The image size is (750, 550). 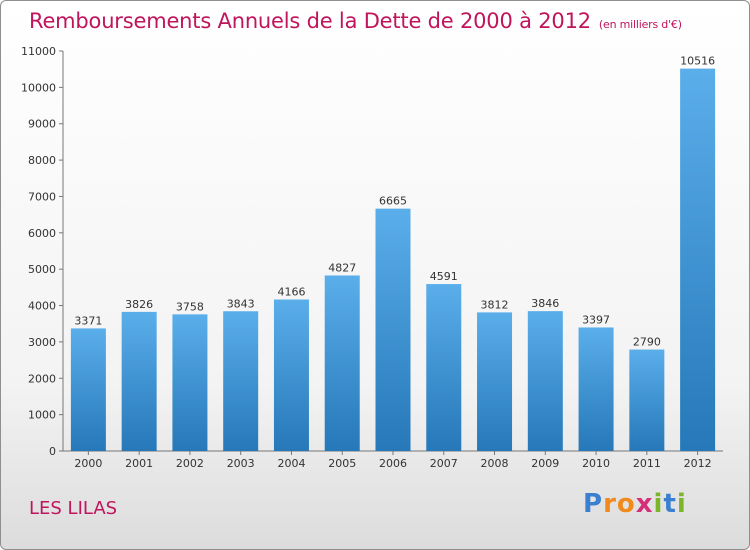 What do you see at coordinates (139, 381) in the screenshot?
I see `bar-2001` at bounding box center [139, 381].